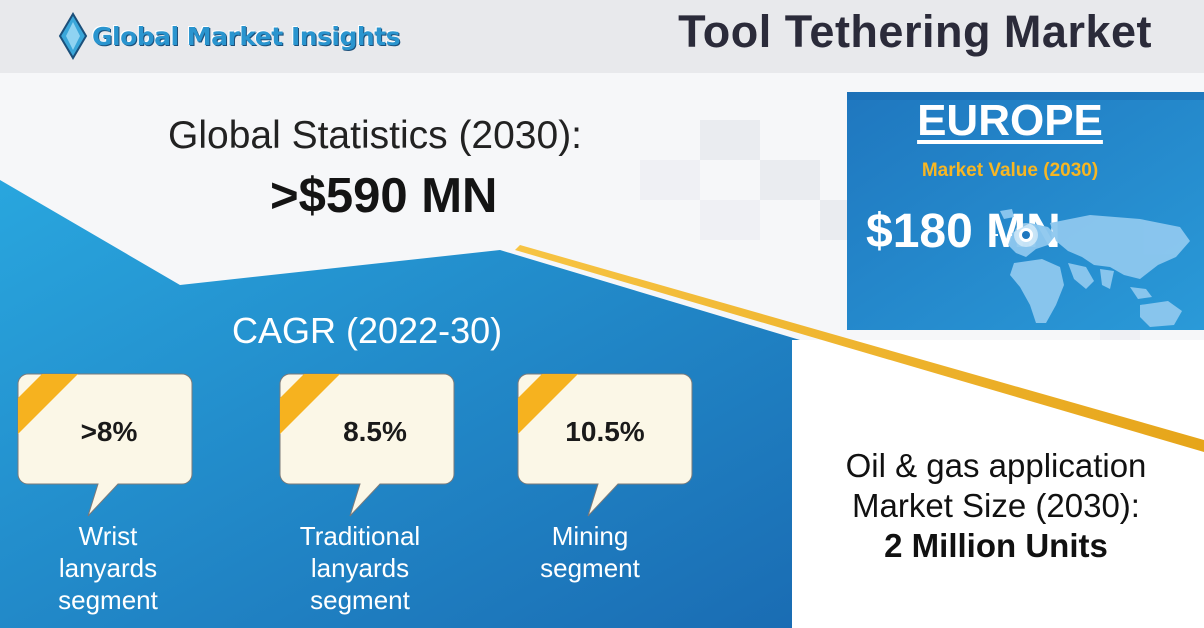  I want to click on oil-gas-value: 2 Million Units, so click(996, 545).